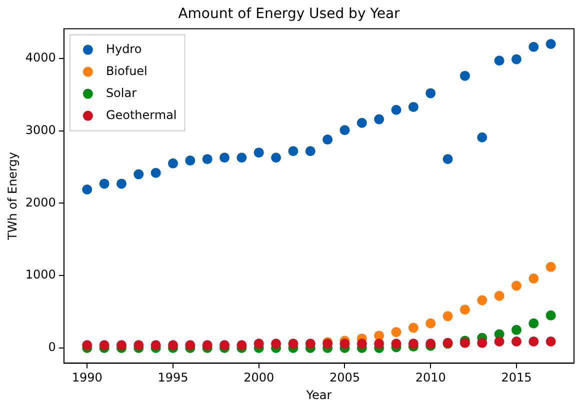 The width and height of the screenshot is (582, 405). Describe the element at coordinates (40, 57) in the screenshot. I see `y-tick-label: 4000` at that location.